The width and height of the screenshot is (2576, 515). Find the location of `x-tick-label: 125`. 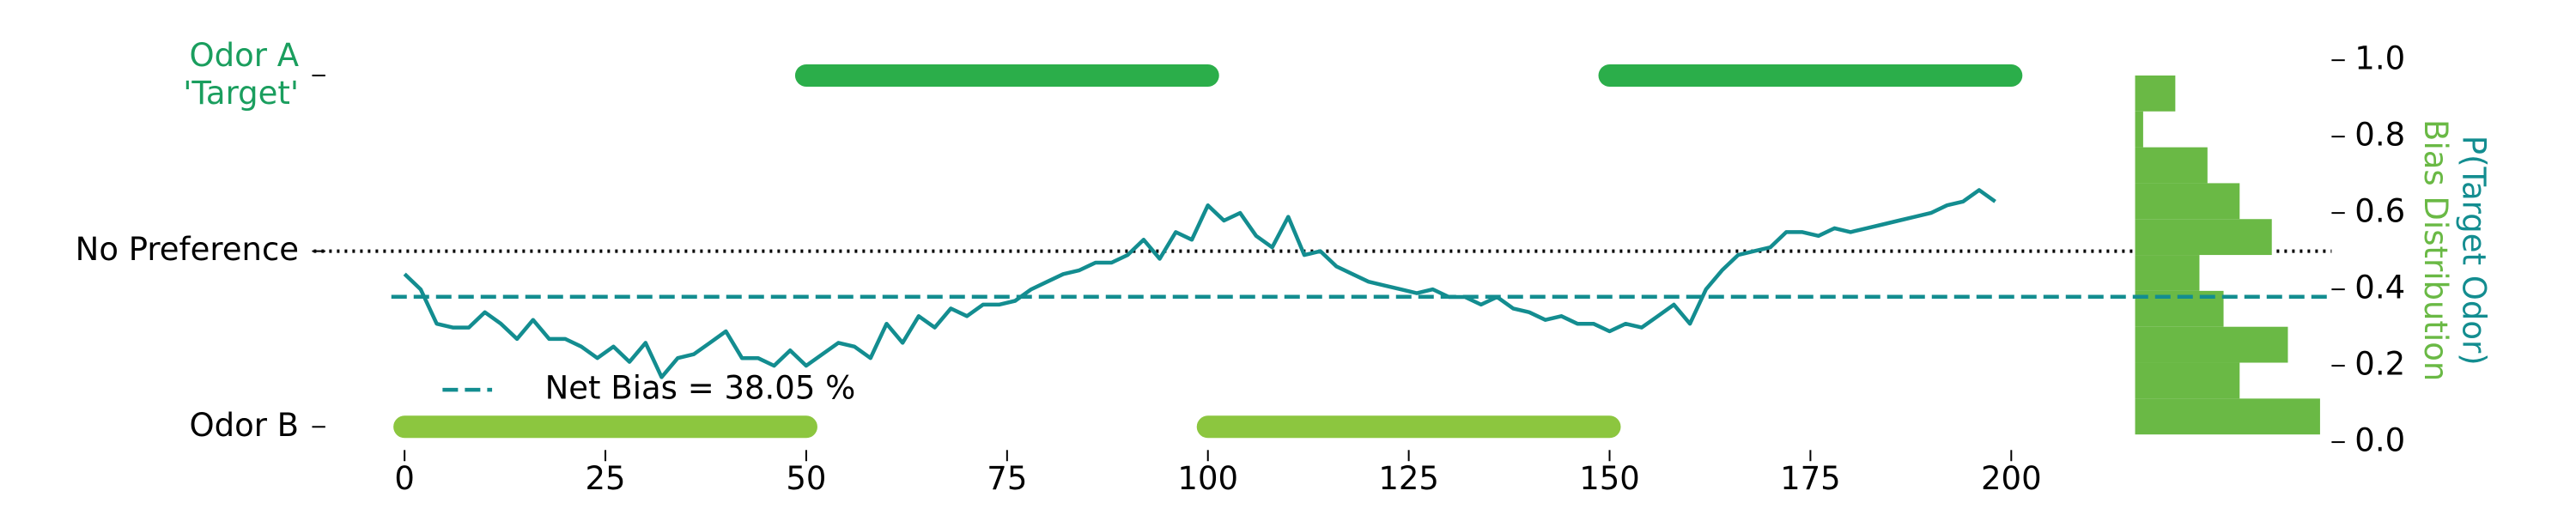

x-tick-label: 125 is located at coordinates (1408, 478).